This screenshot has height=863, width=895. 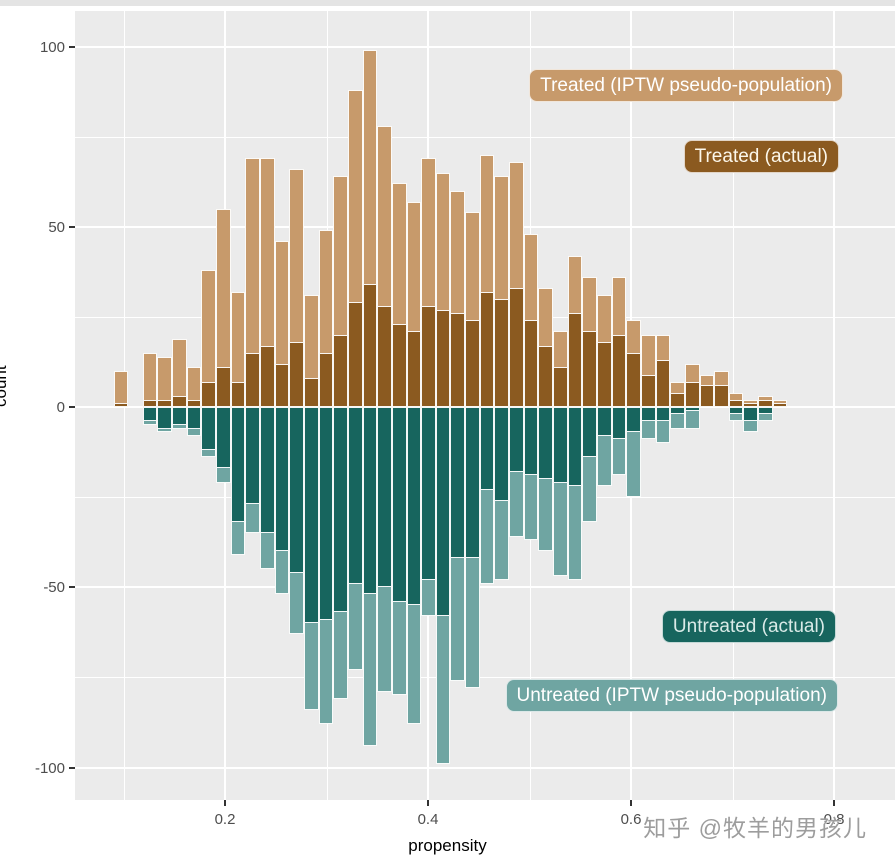 What do you see at coordinates (686, 85) in the screenshot?
I see `legend-badge-treated_pseudo: Treated (IPTW pseudo-population)` at bounding box center [686, 85].